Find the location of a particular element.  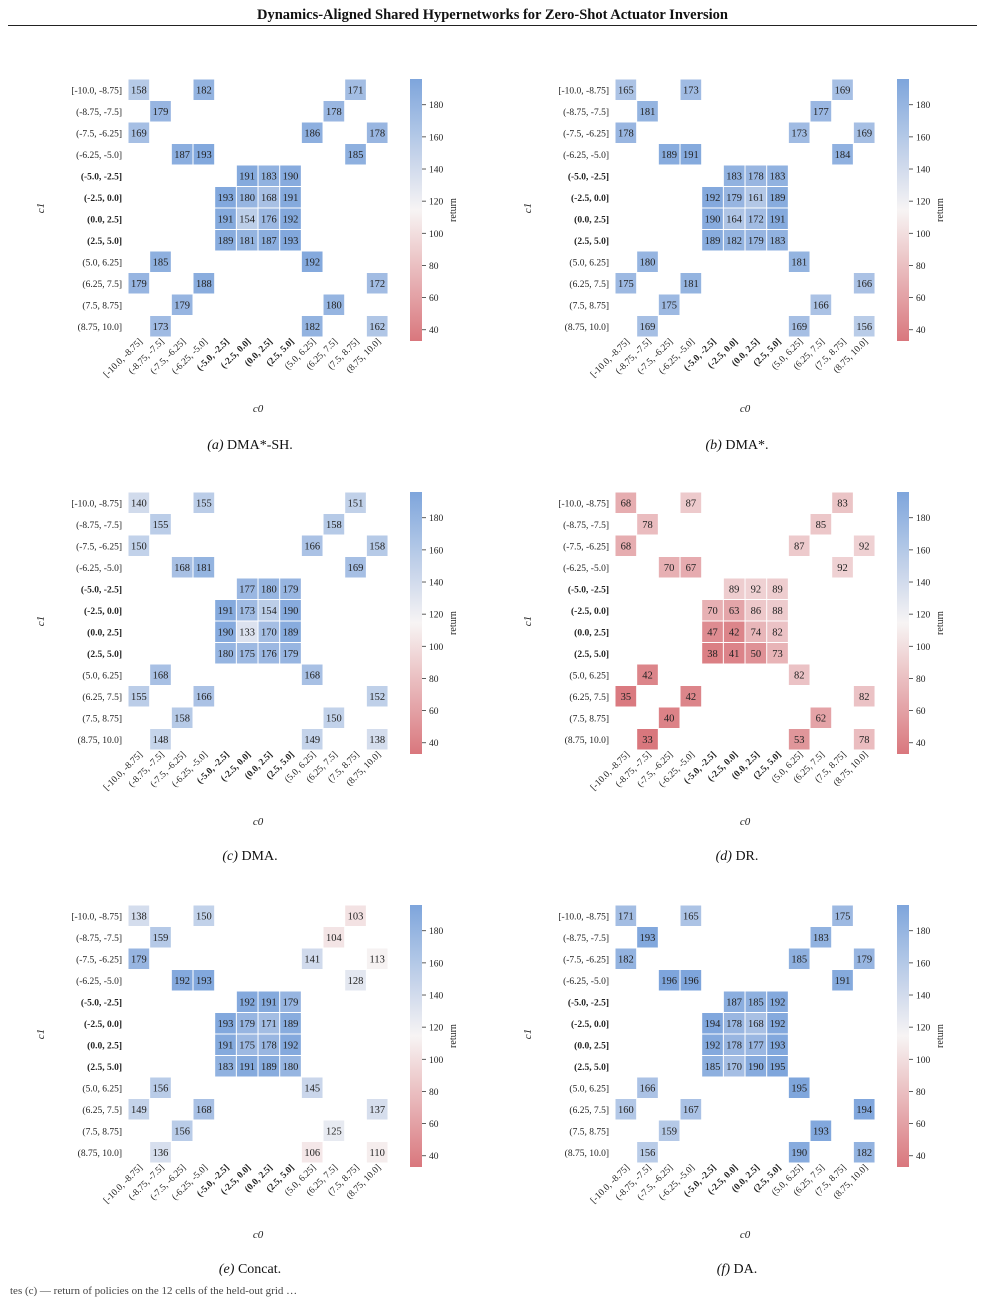

y-tick-label: (-6.25, -5.0] is located at coordinates (586, 155).